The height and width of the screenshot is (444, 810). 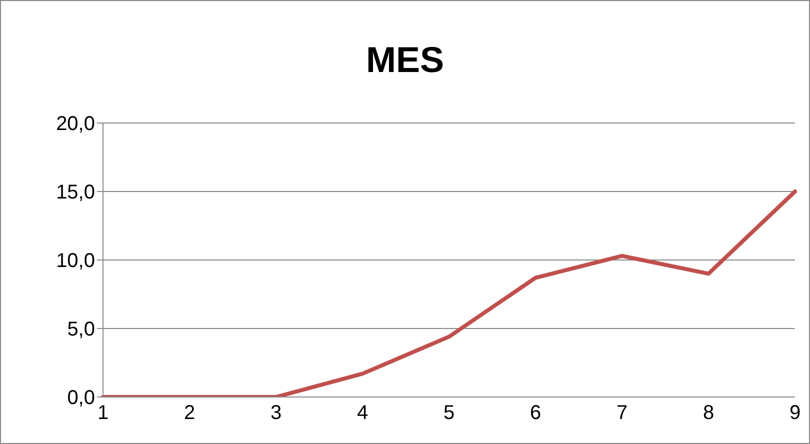 What do you see at coordinates (75, 193) in the screenshot?
I see `y-tick-label: 15,0` at bounding box center [75, 193].